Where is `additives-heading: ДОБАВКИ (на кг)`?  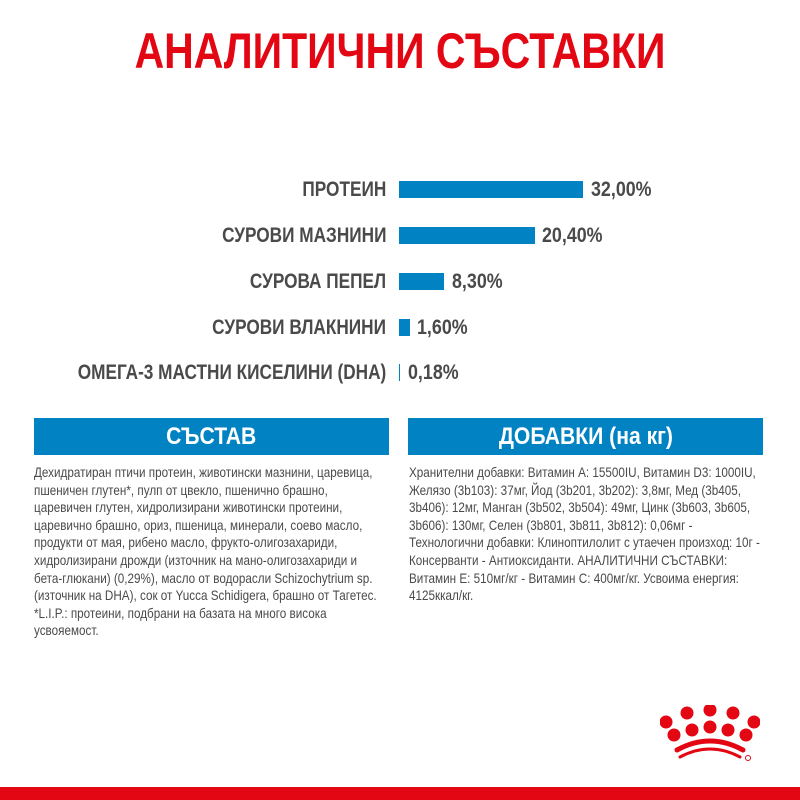
additives-heading: ДОБАВКИ (на кг) is located at coordinates (585, 436).